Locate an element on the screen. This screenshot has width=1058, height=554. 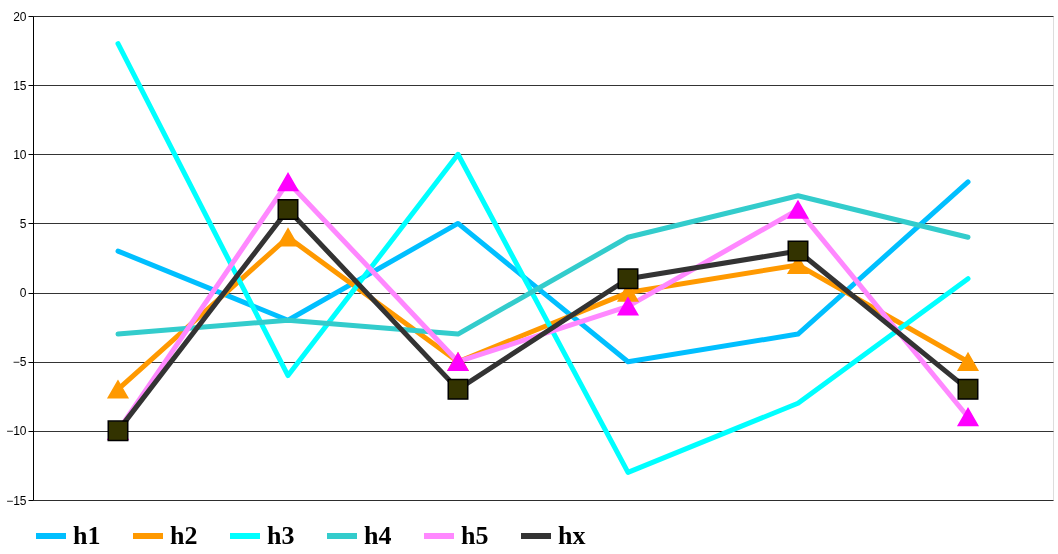
y-tick-label: −5 is located at coordinates (19, 362).